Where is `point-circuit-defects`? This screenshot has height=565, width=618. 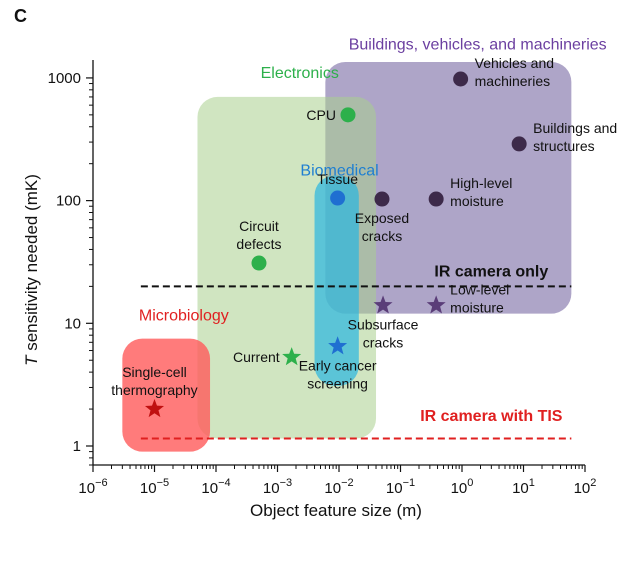
point-circuit-defects is located at coordinates (259, 263).